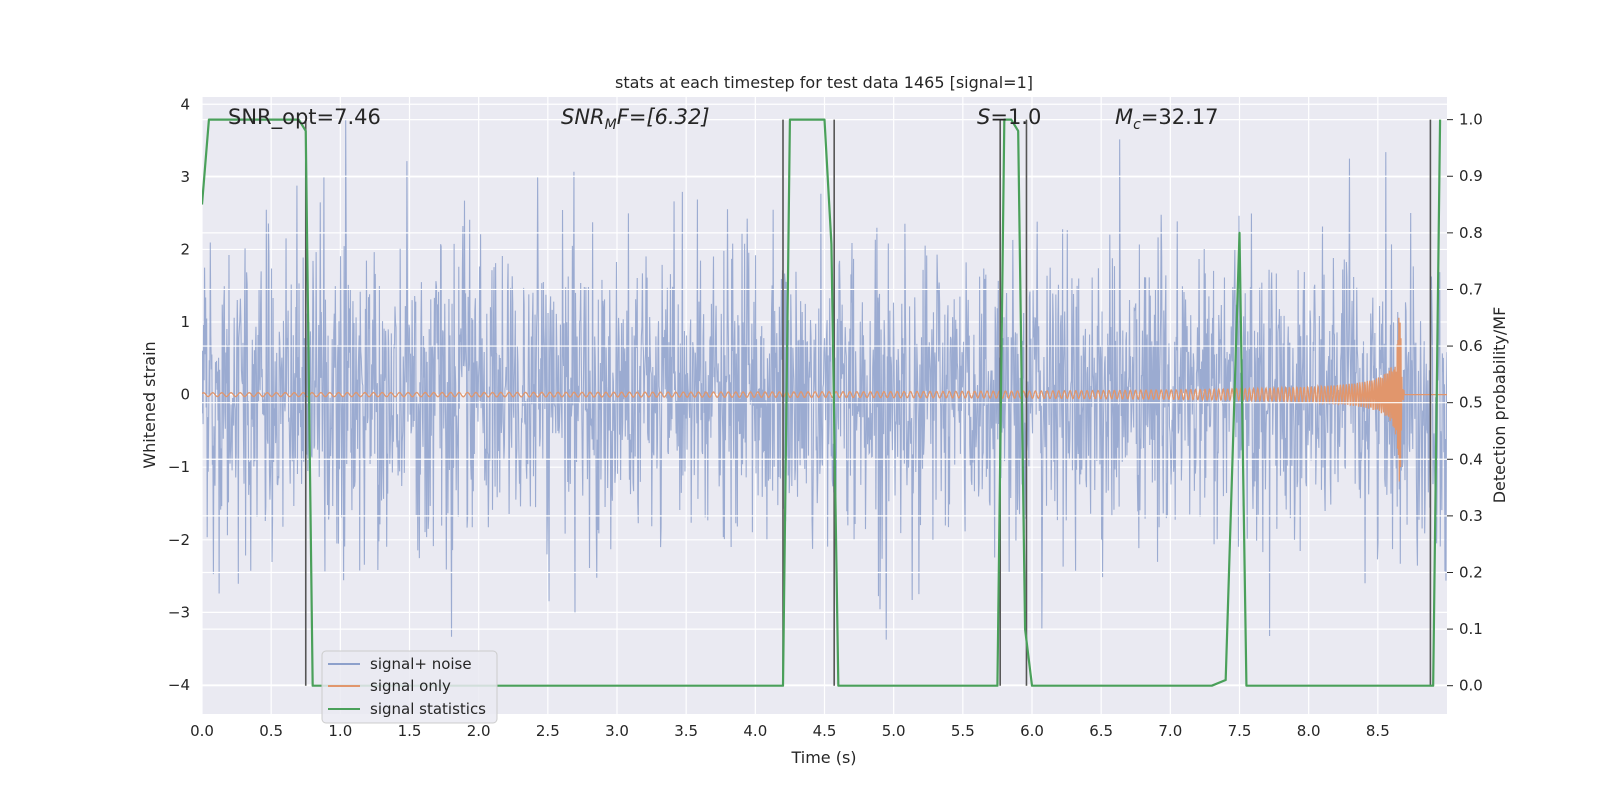 The image size is (1600, 804). I want to click on y-axis-label-right: Detection probability/MF, so click(1499, 405).